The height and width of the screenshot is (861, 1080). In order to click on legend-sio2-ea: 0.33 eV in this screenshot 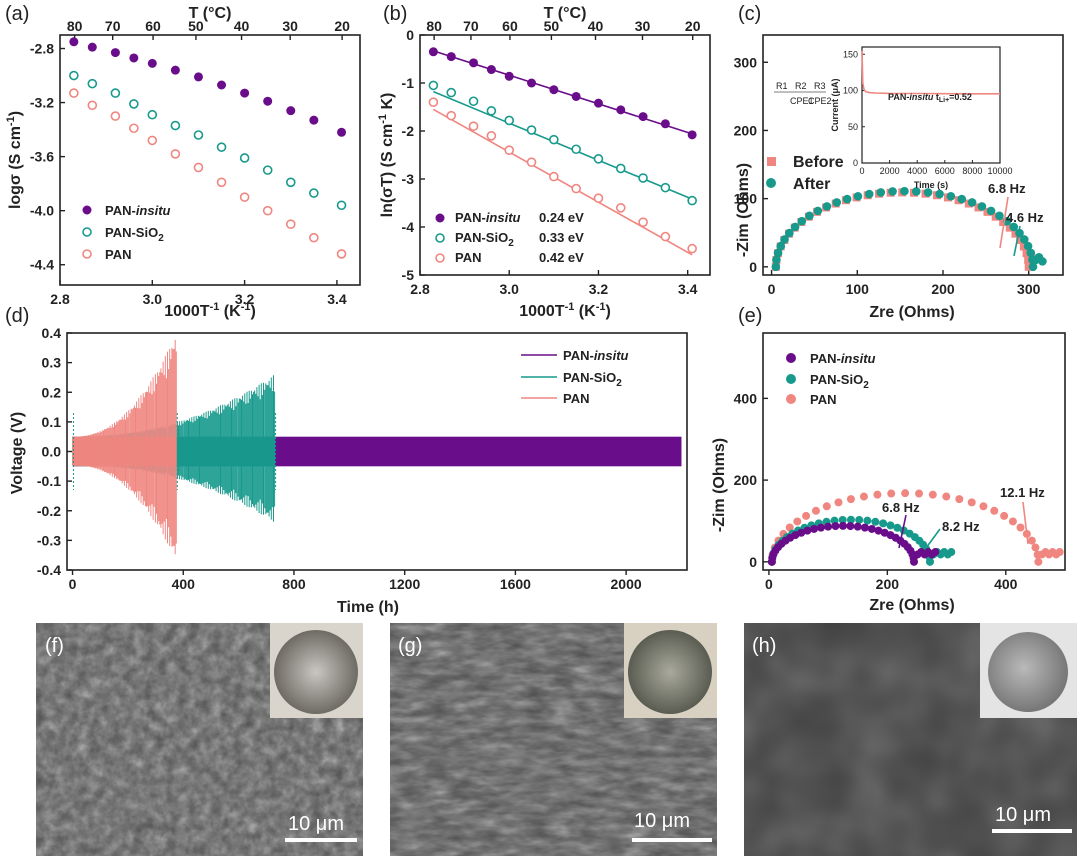, I will do `click(561, 237)`.